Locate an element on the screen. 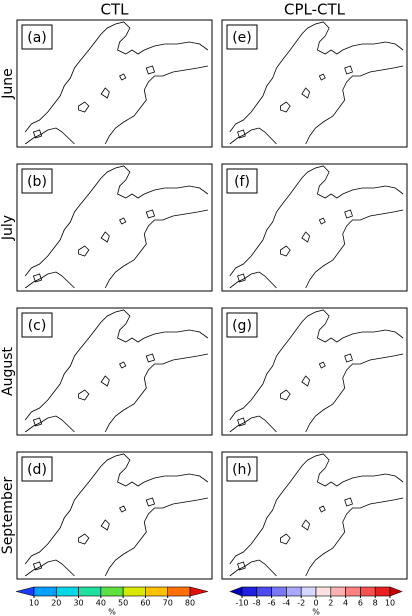 Image resolution: width=412 pixels, height=616 pixels. colorbar-tick-label: 80 is located at coordinates (190, 603).